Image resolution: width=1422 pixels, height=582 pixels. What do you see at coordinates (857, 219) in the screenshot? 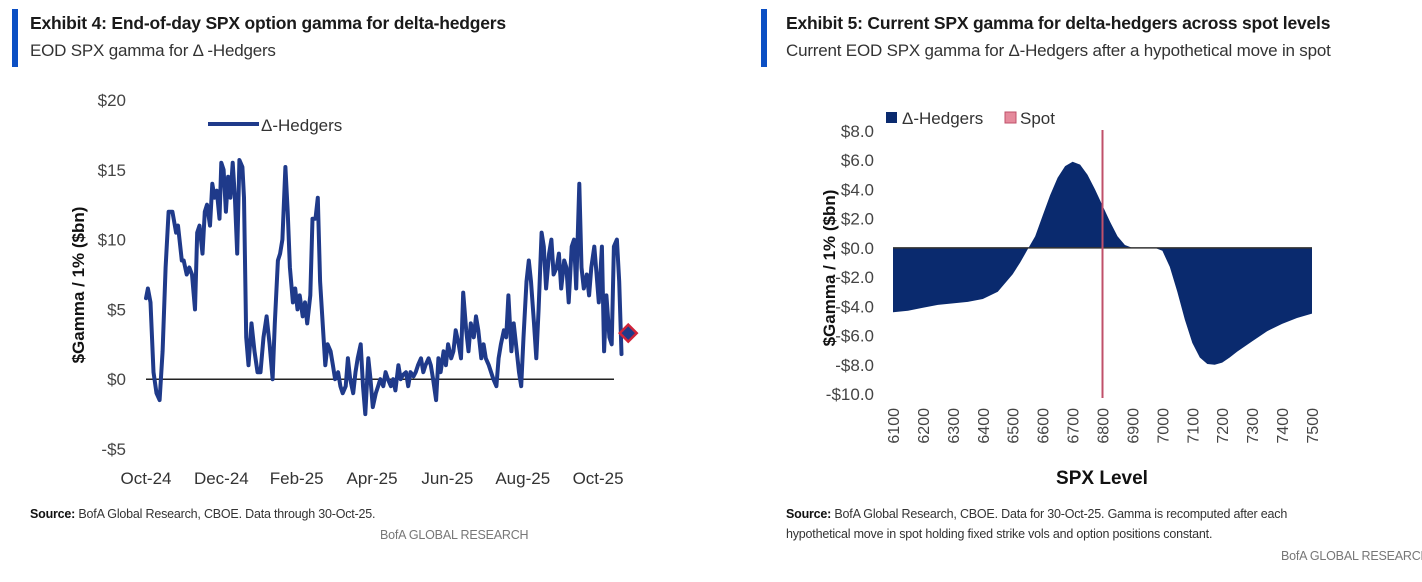
I see `y-tick-label: $2.0` at bounding box center [857, 219].